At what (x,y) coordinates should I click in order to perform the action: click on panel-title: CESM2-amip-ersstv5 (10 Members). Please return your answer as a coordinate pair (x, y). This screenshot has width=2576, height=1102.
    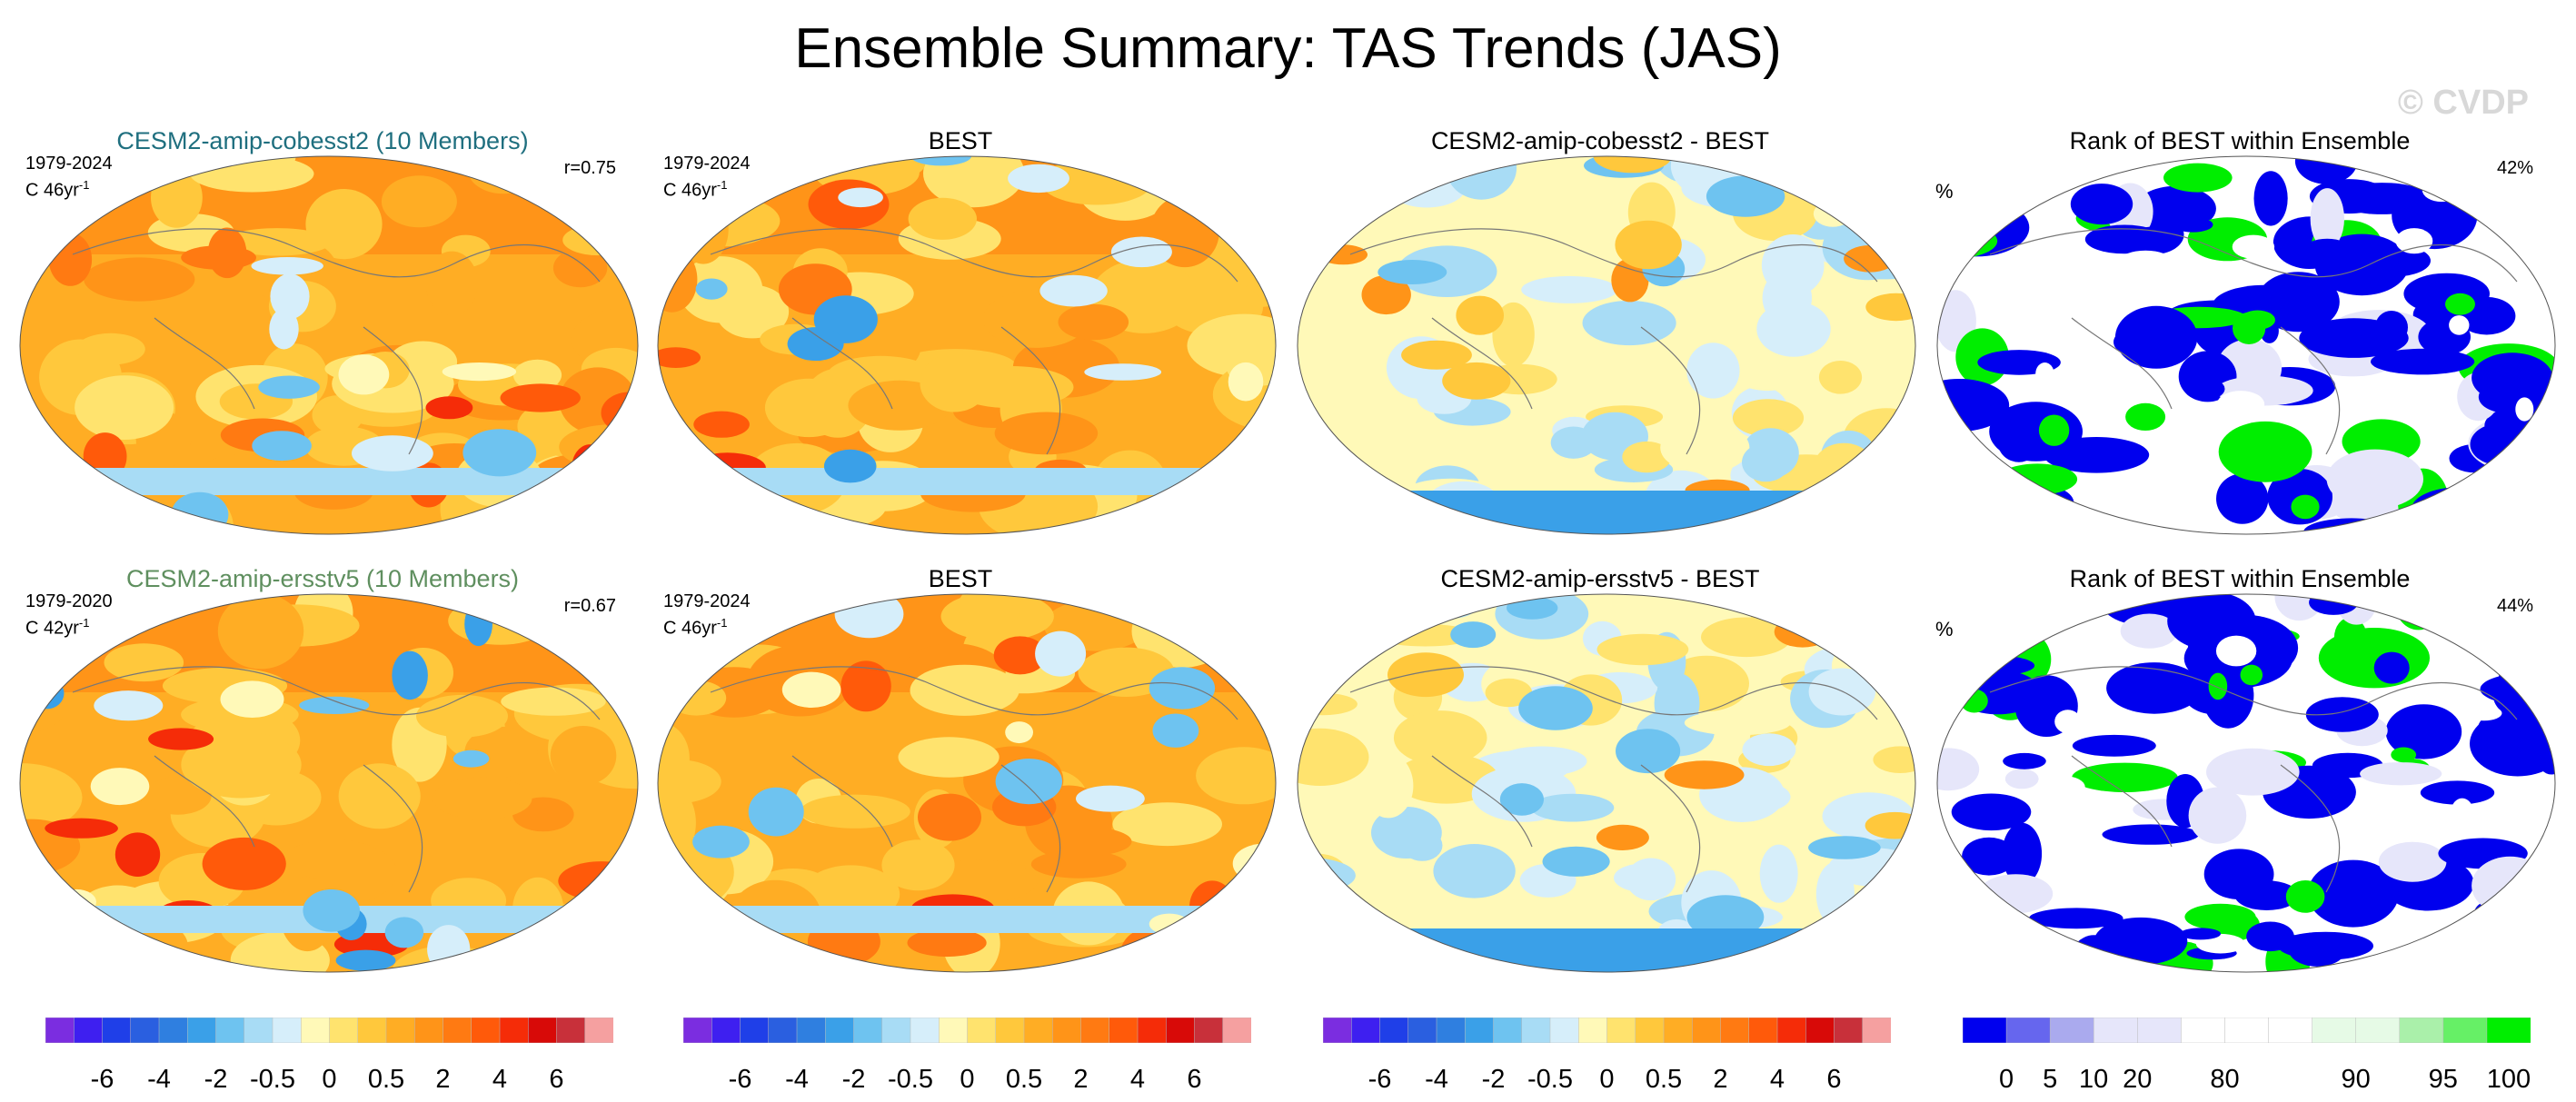
    Looking at the image, I should click on (322, 578).